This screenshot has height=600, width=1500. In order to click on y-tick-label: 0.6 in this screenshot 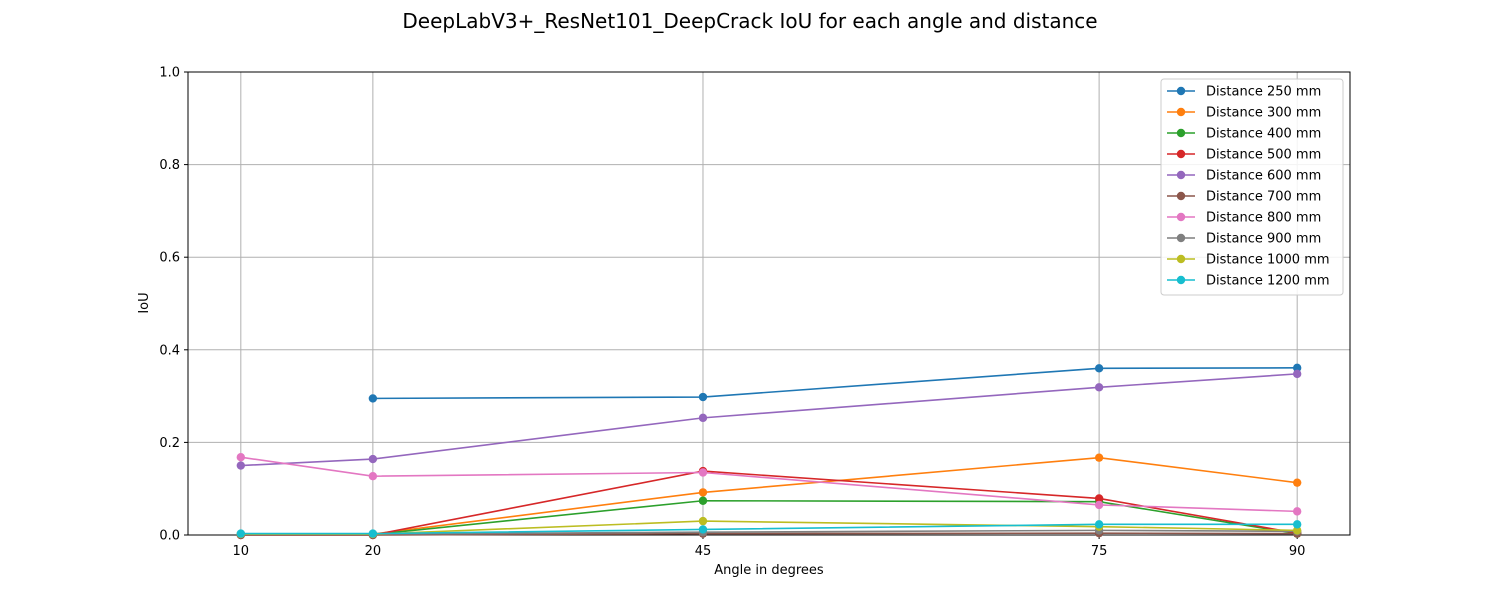, I will do `click(169, 258)`.